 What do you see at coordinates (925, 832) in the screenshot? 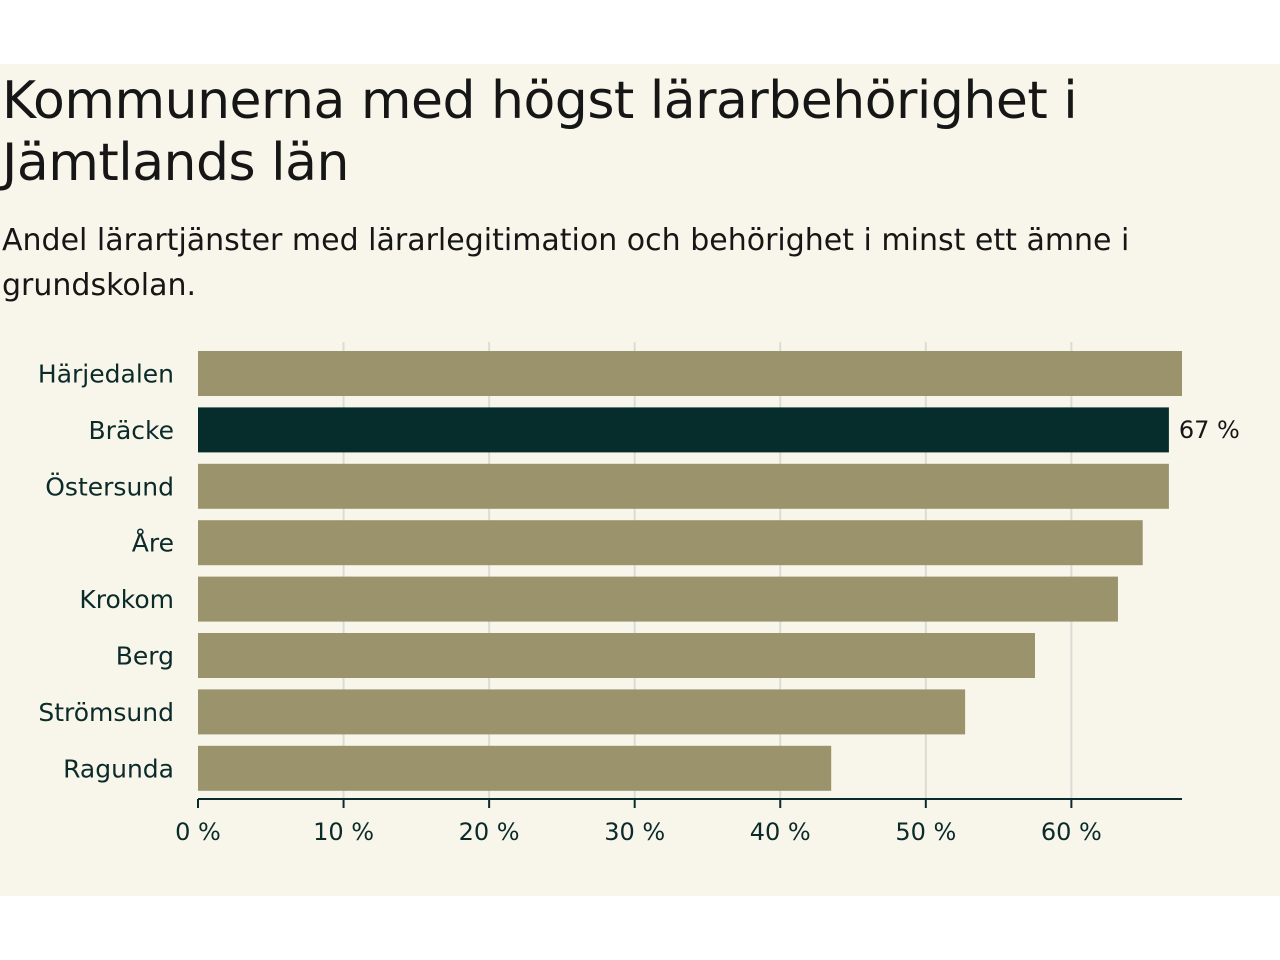
I see `x-tick-label: 50 %` at bounding box center [925, 832].